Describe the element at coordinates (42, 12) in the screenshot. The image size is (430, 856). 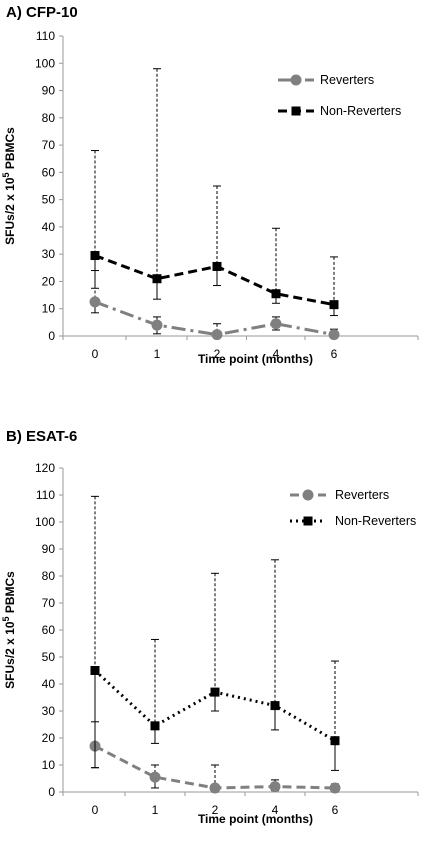
I see `chart-title: A) CFP-10` at that location.